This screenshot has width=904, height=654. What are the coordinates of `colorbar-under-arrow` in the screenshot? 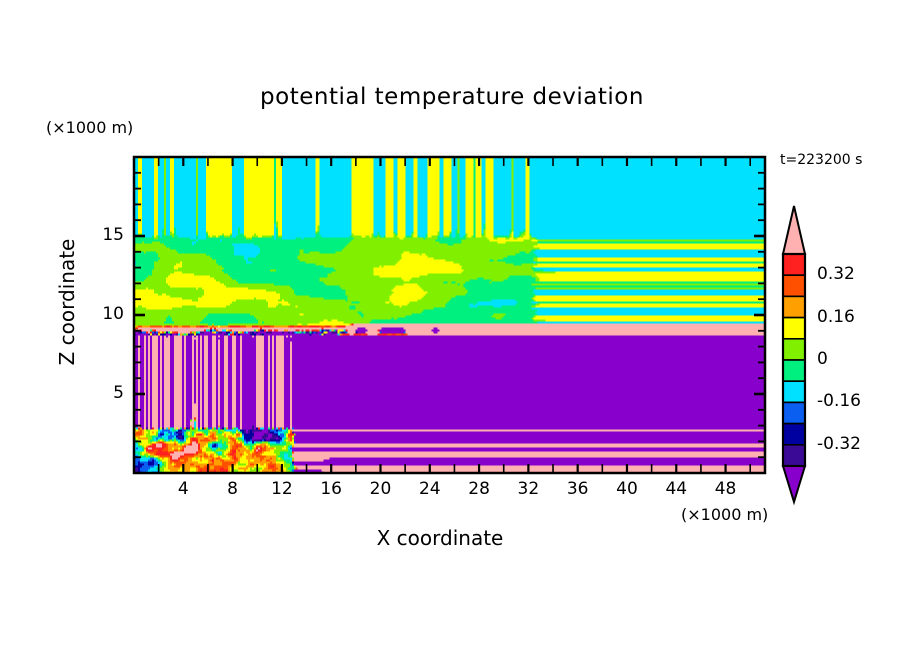 It's located at (794, 485).